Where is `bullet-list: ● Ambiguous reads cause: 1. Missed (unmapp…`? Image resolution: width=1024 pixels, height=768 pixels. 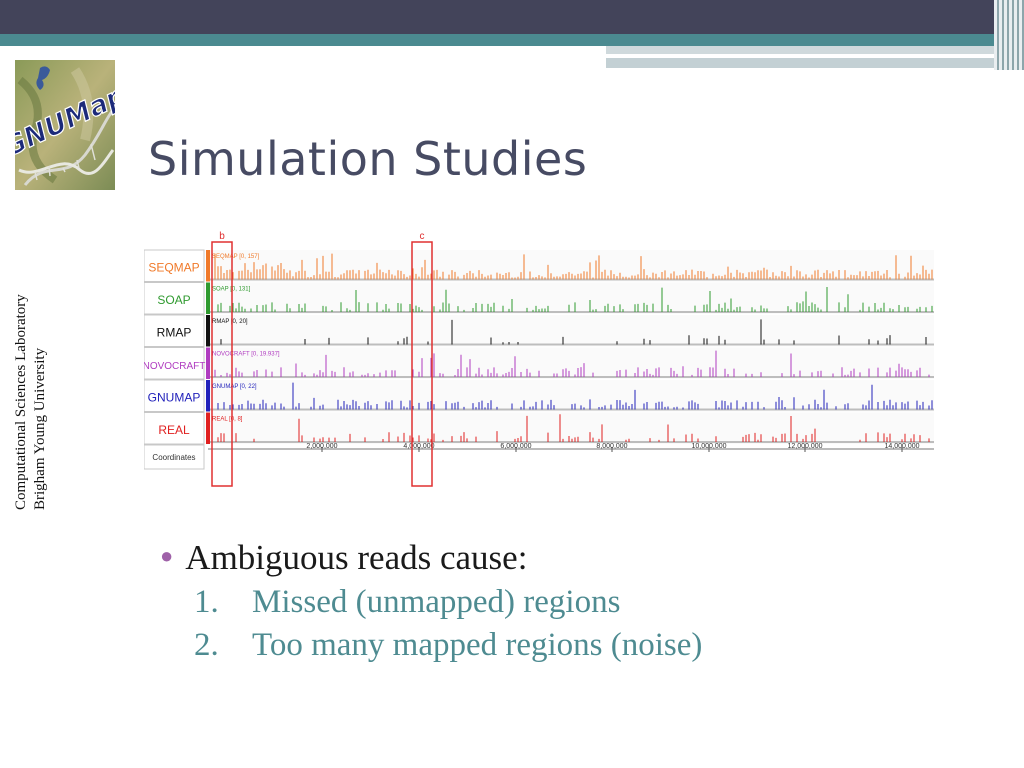 bullet-list: ● Ambiguous reads cause: 1. Missed (unmapp… is located at coordinates (570, 601).